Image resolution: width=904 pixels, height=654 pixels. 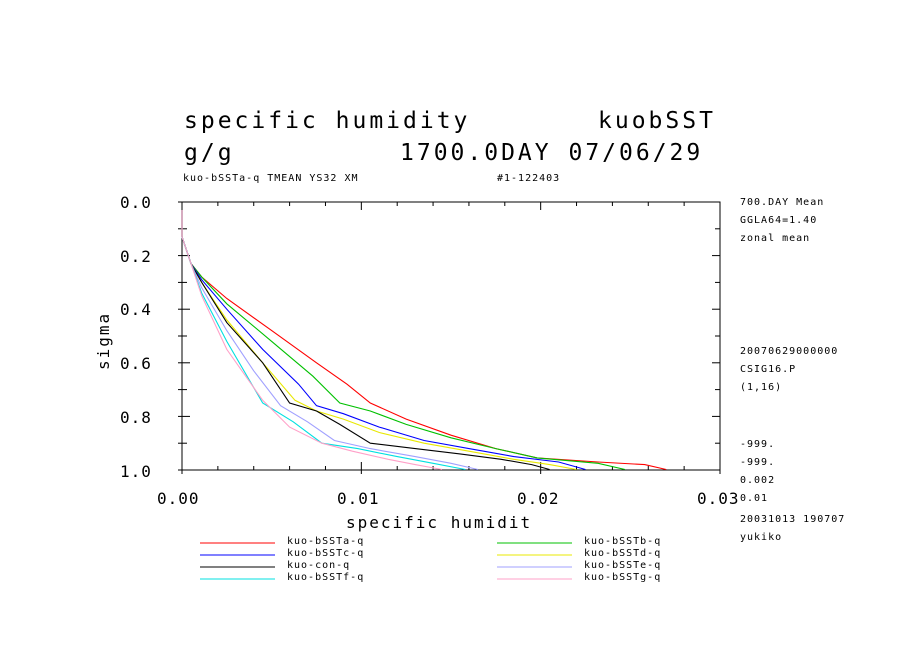 What do you see at coordinates (209, 153) in the screenshot?
I see `units-label: g/g` at bounding box center [209, 153].